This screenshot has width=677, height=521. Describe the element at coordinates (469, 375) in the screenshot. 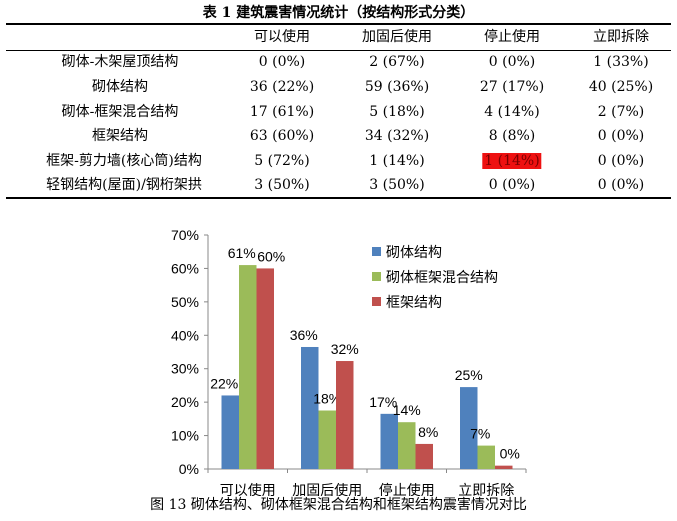

I see `data-label: 25%` at that location.